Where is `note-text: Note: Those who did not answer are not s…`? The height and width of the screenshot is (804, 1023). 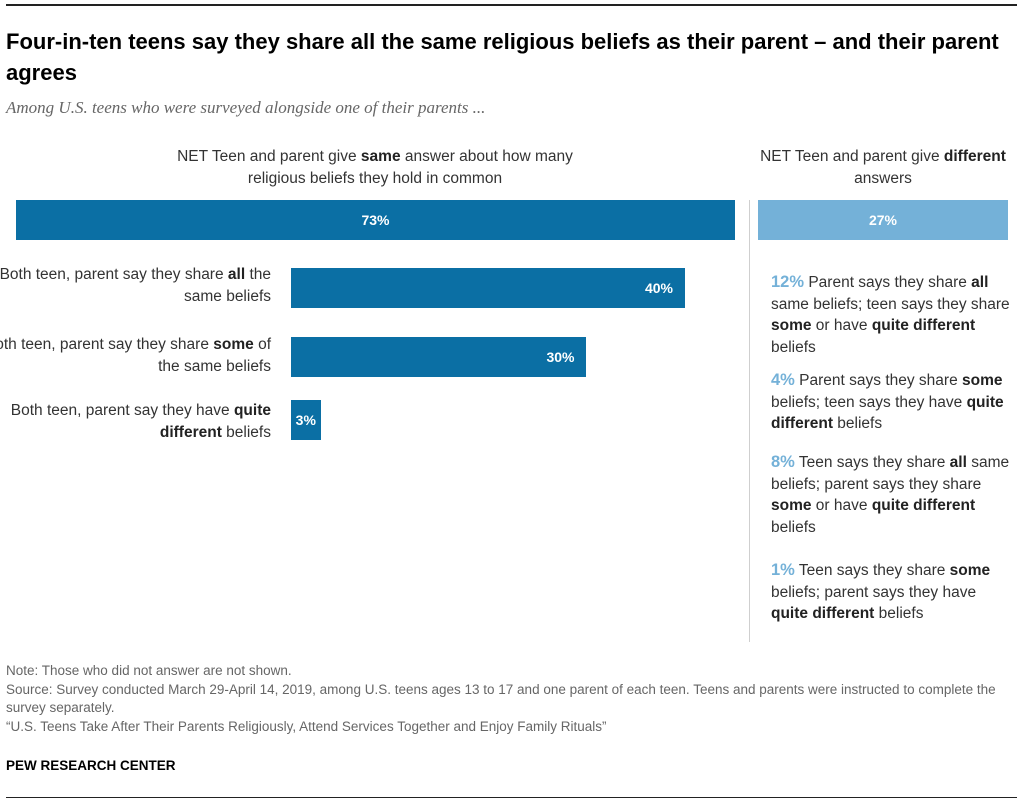 note-text: Note: Those who did not answer are not s… is located at coordinates (149, 670).